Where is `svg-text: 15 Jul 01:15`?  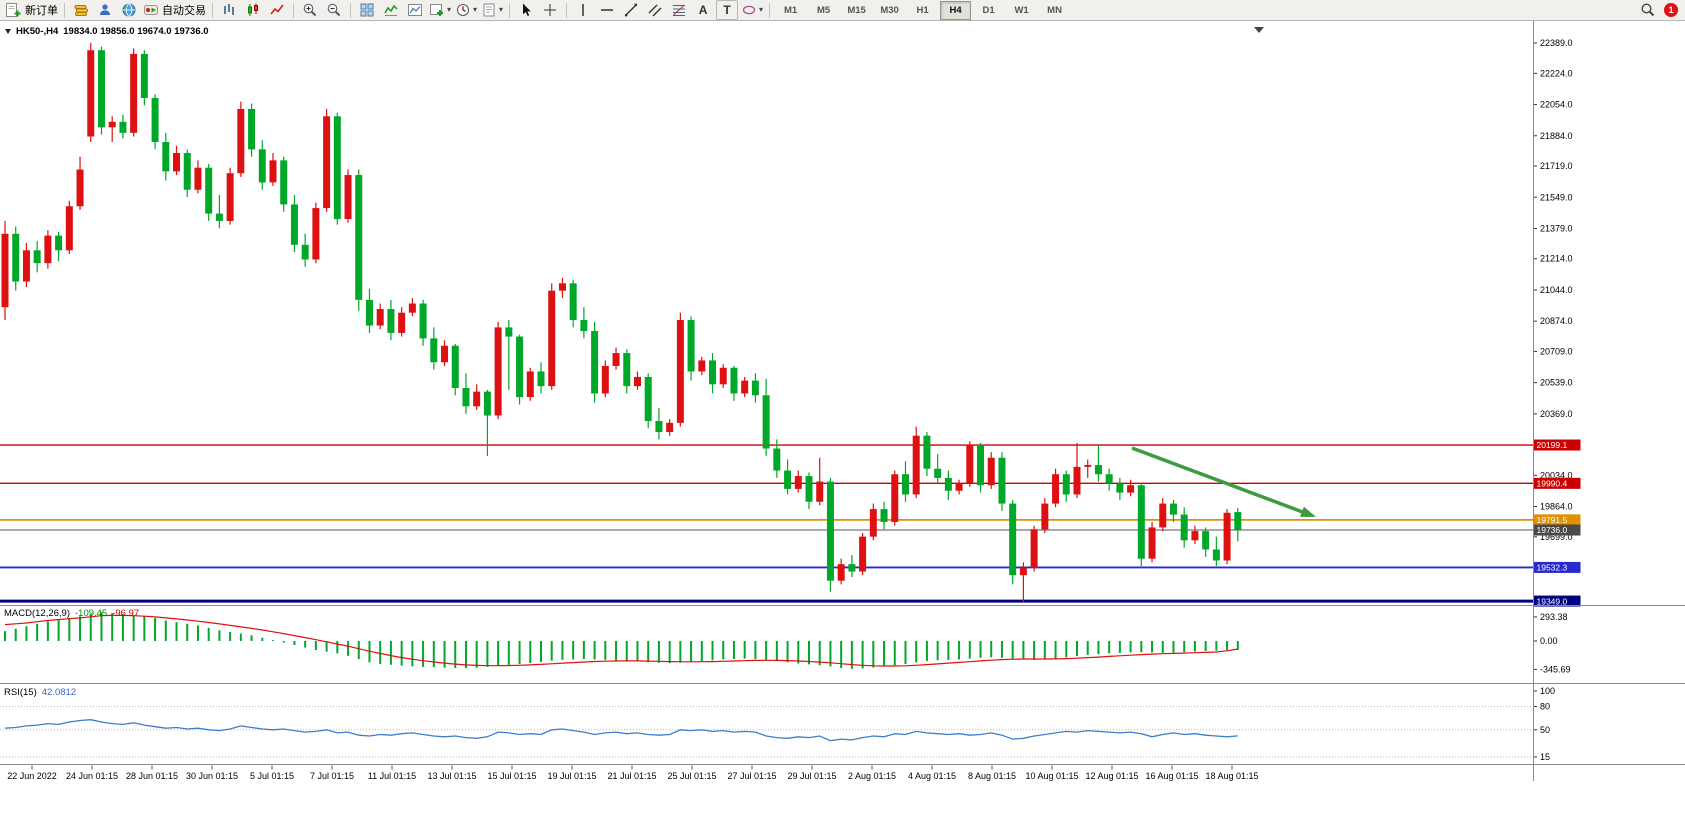
svg-text: 15 Jul 01:15 is located at coordinates (511, 776).